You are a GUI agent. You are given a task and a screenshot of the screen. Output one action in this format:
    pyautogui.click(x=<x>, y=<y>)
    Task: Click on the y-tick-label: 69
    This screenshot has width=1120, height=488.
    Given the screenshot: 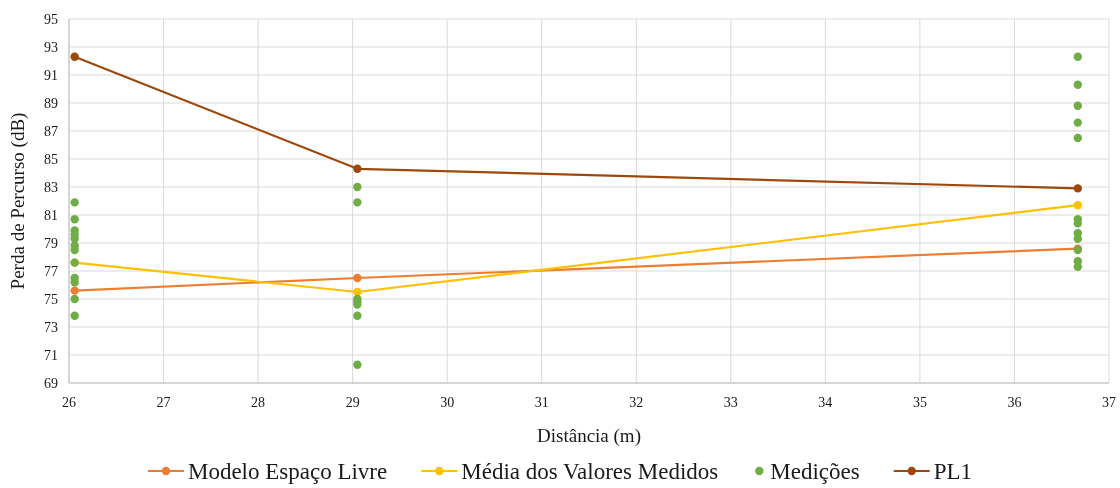 What is the action you would take?
    pyautogui.click(x=51, y=383)
    